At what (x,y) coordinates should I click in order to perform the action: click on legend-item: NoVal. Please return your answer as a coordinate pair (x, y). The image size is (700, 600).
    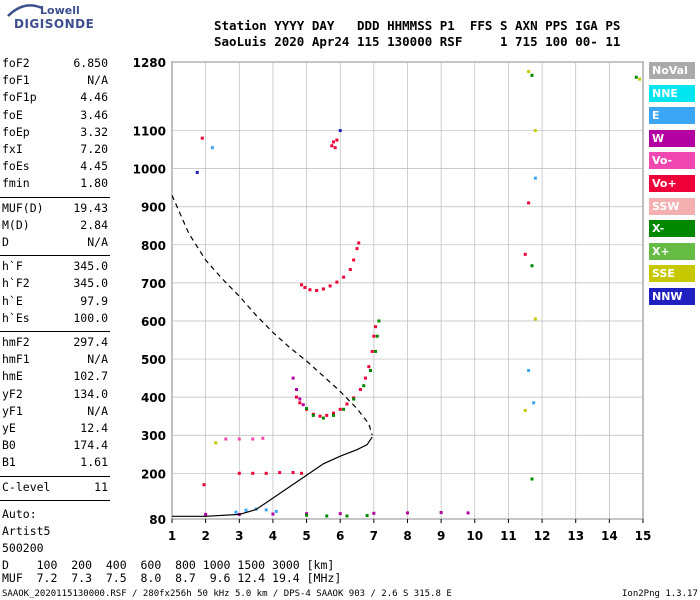
    Looking at the image, I should click on (672, 70).